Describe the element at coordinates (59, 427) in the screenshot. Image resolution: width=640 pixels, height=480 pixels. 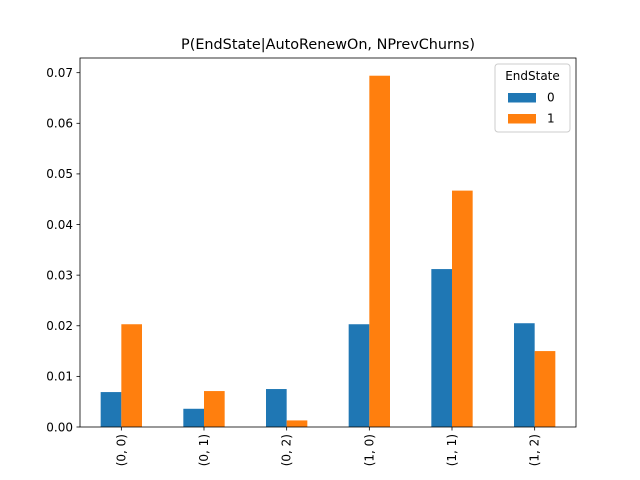
I see `y-tick-label: 0.00` at that location.